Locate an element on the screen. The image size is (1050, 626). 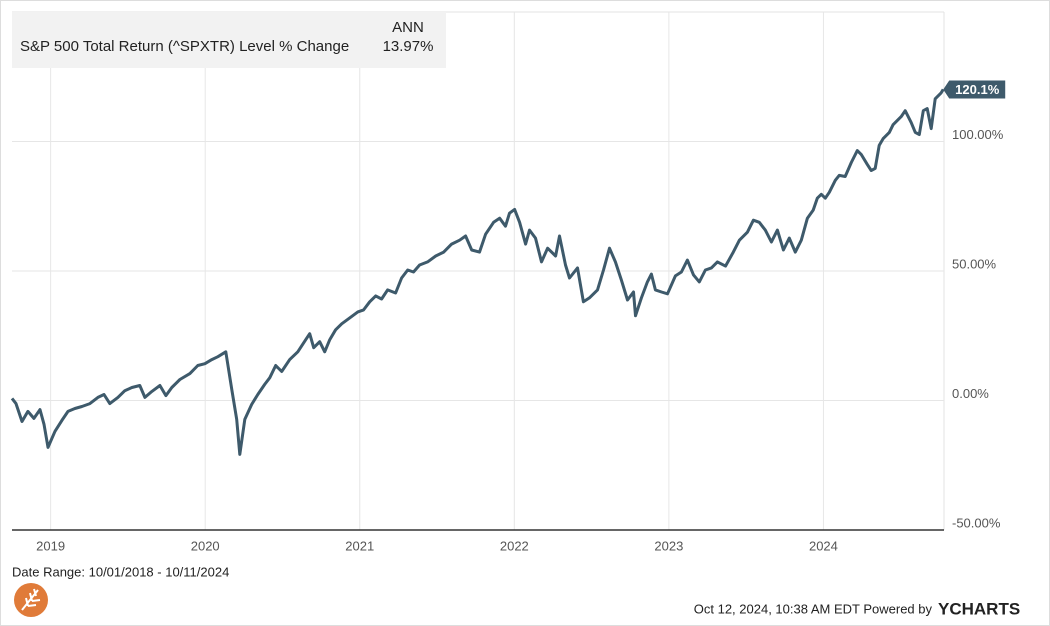
brand: YCHARTS is located at coordinates (979, 608).